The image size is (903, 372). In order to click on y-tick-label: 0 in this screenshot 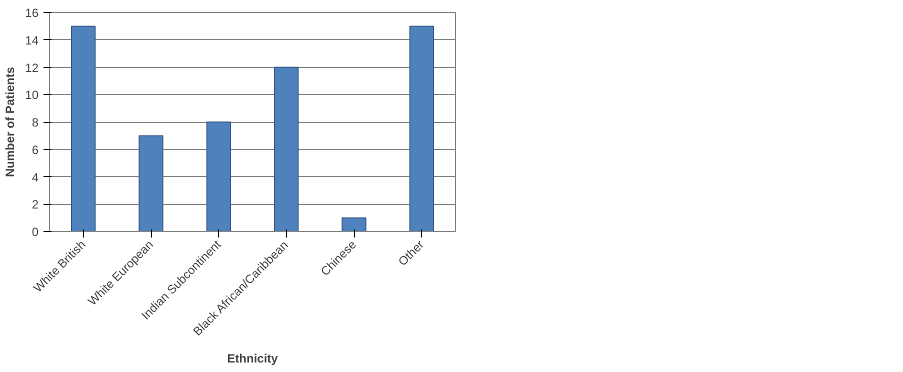, I will do `click(35, 232)`.